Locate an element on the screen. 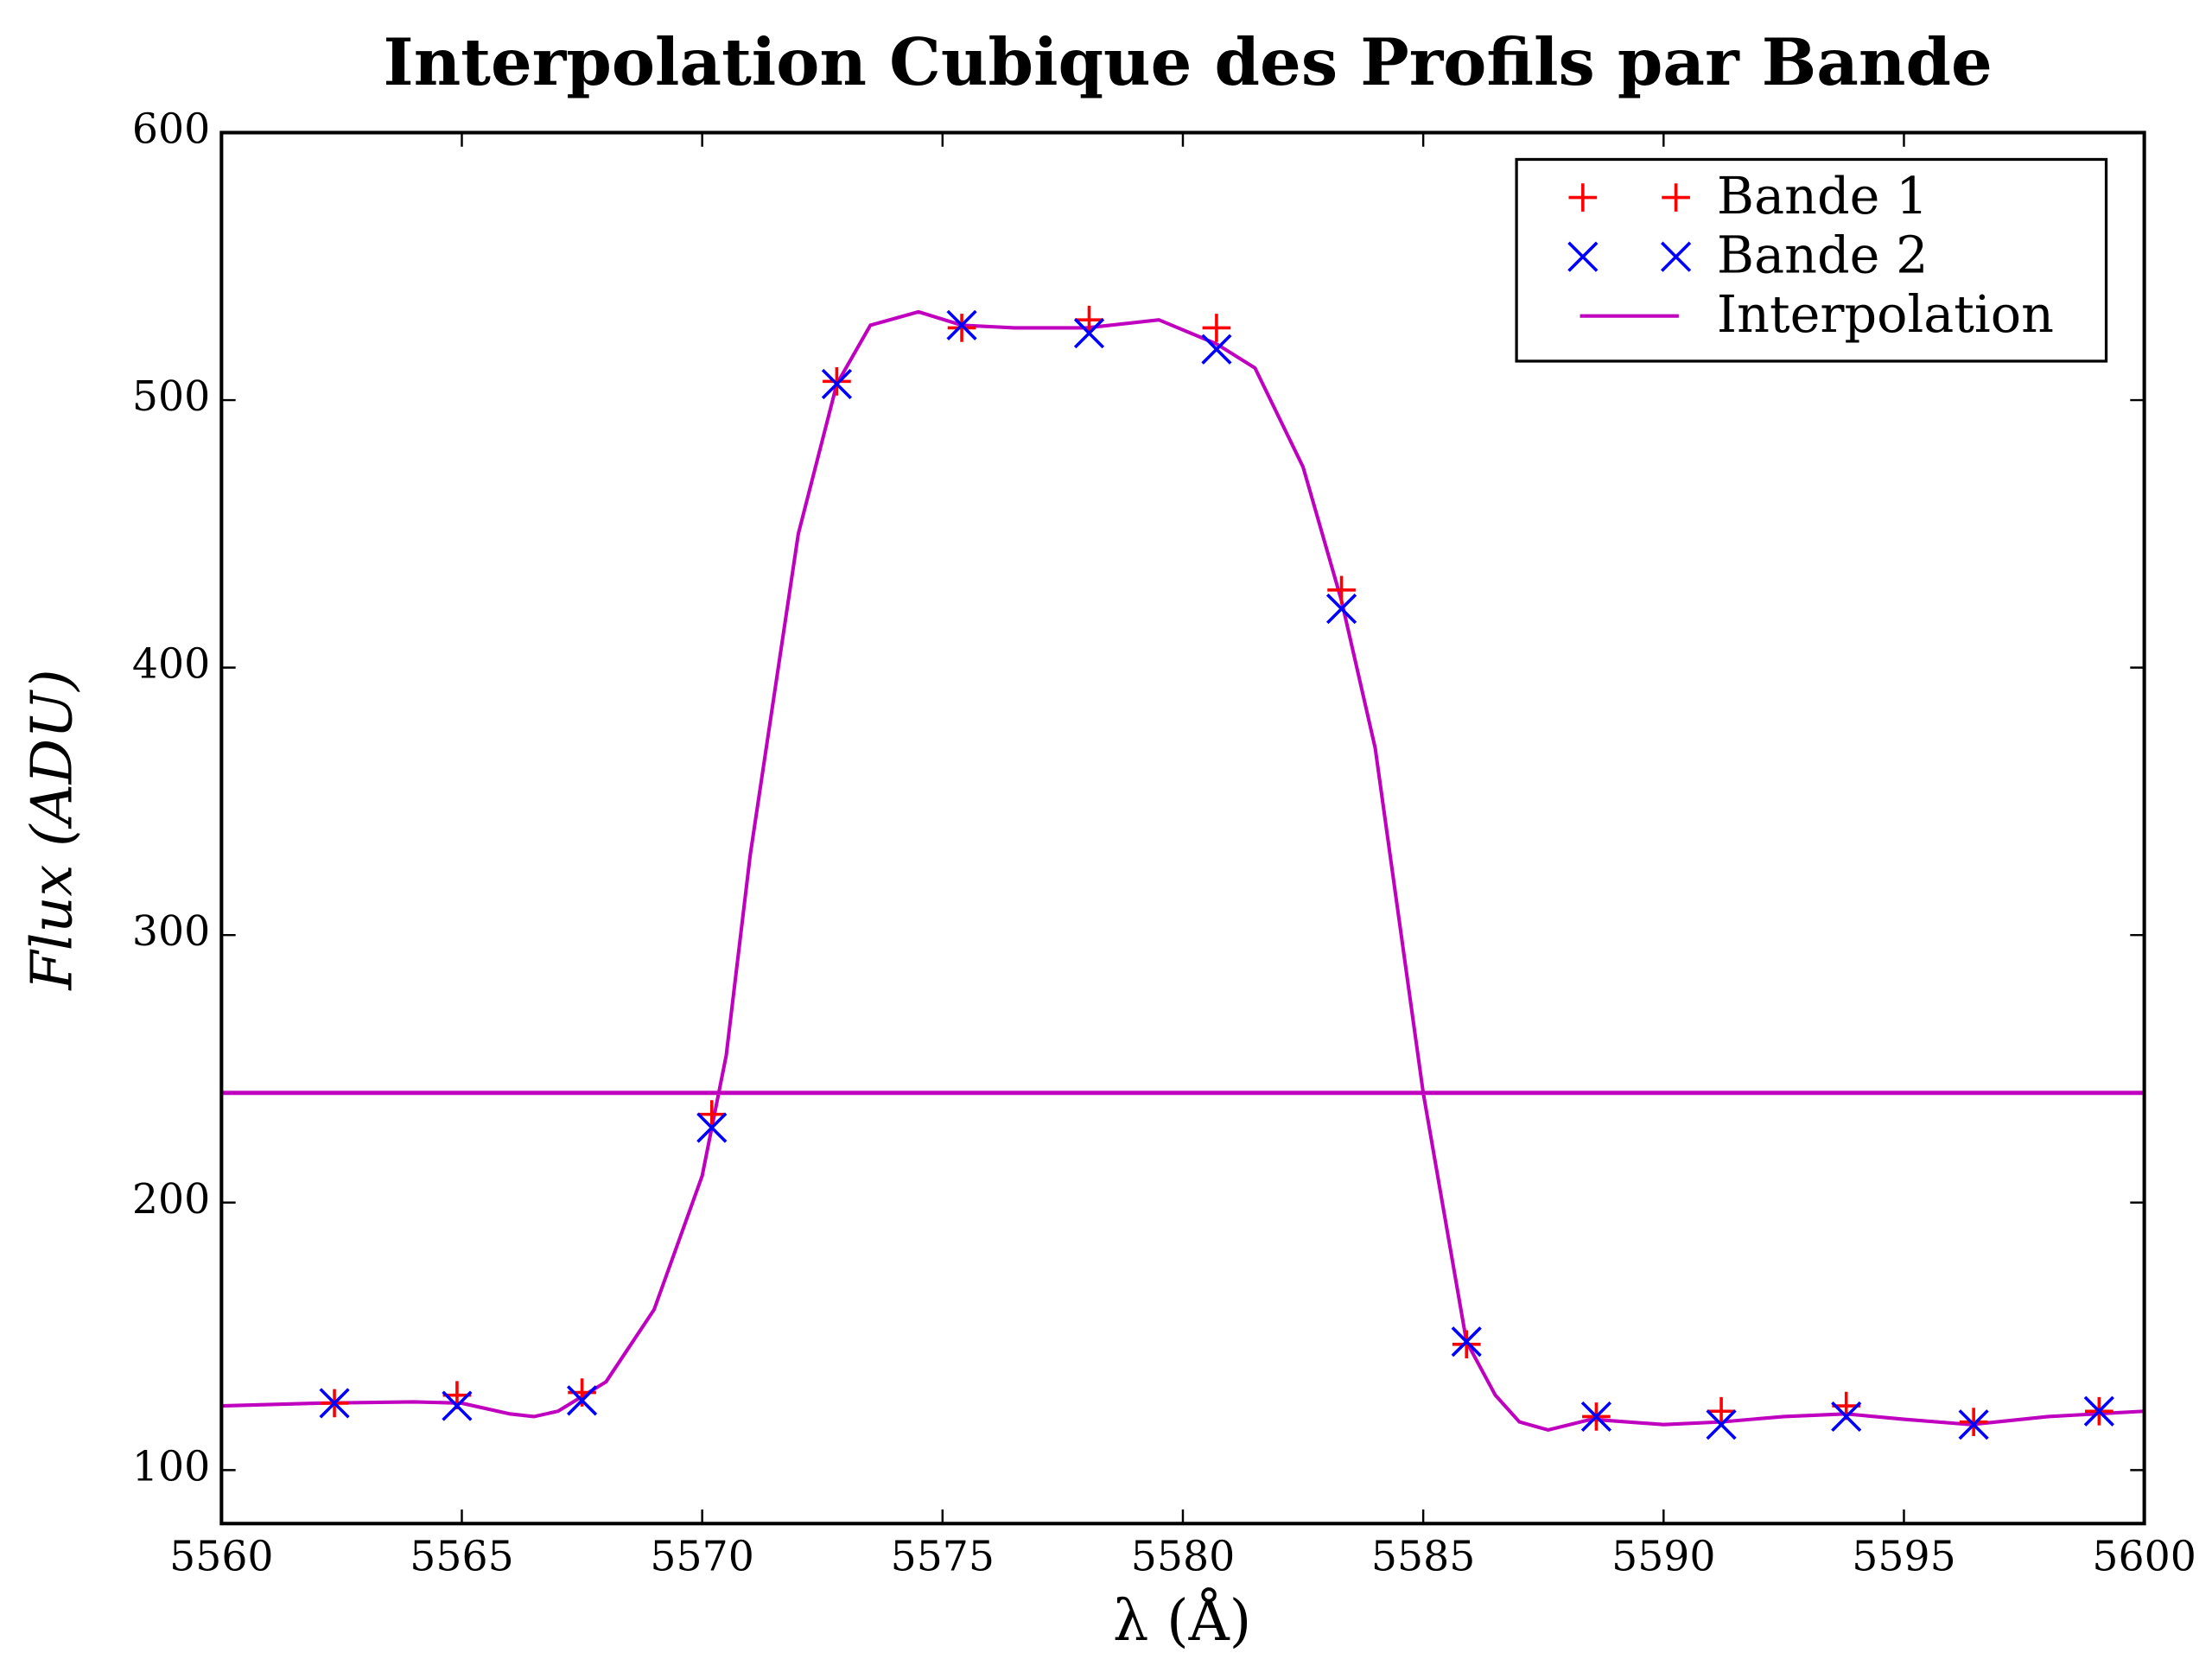 Image resolution: width=2212 pixels, height=1659 pixels. y-tick-label: 600 is located at coordinates (171, 129).